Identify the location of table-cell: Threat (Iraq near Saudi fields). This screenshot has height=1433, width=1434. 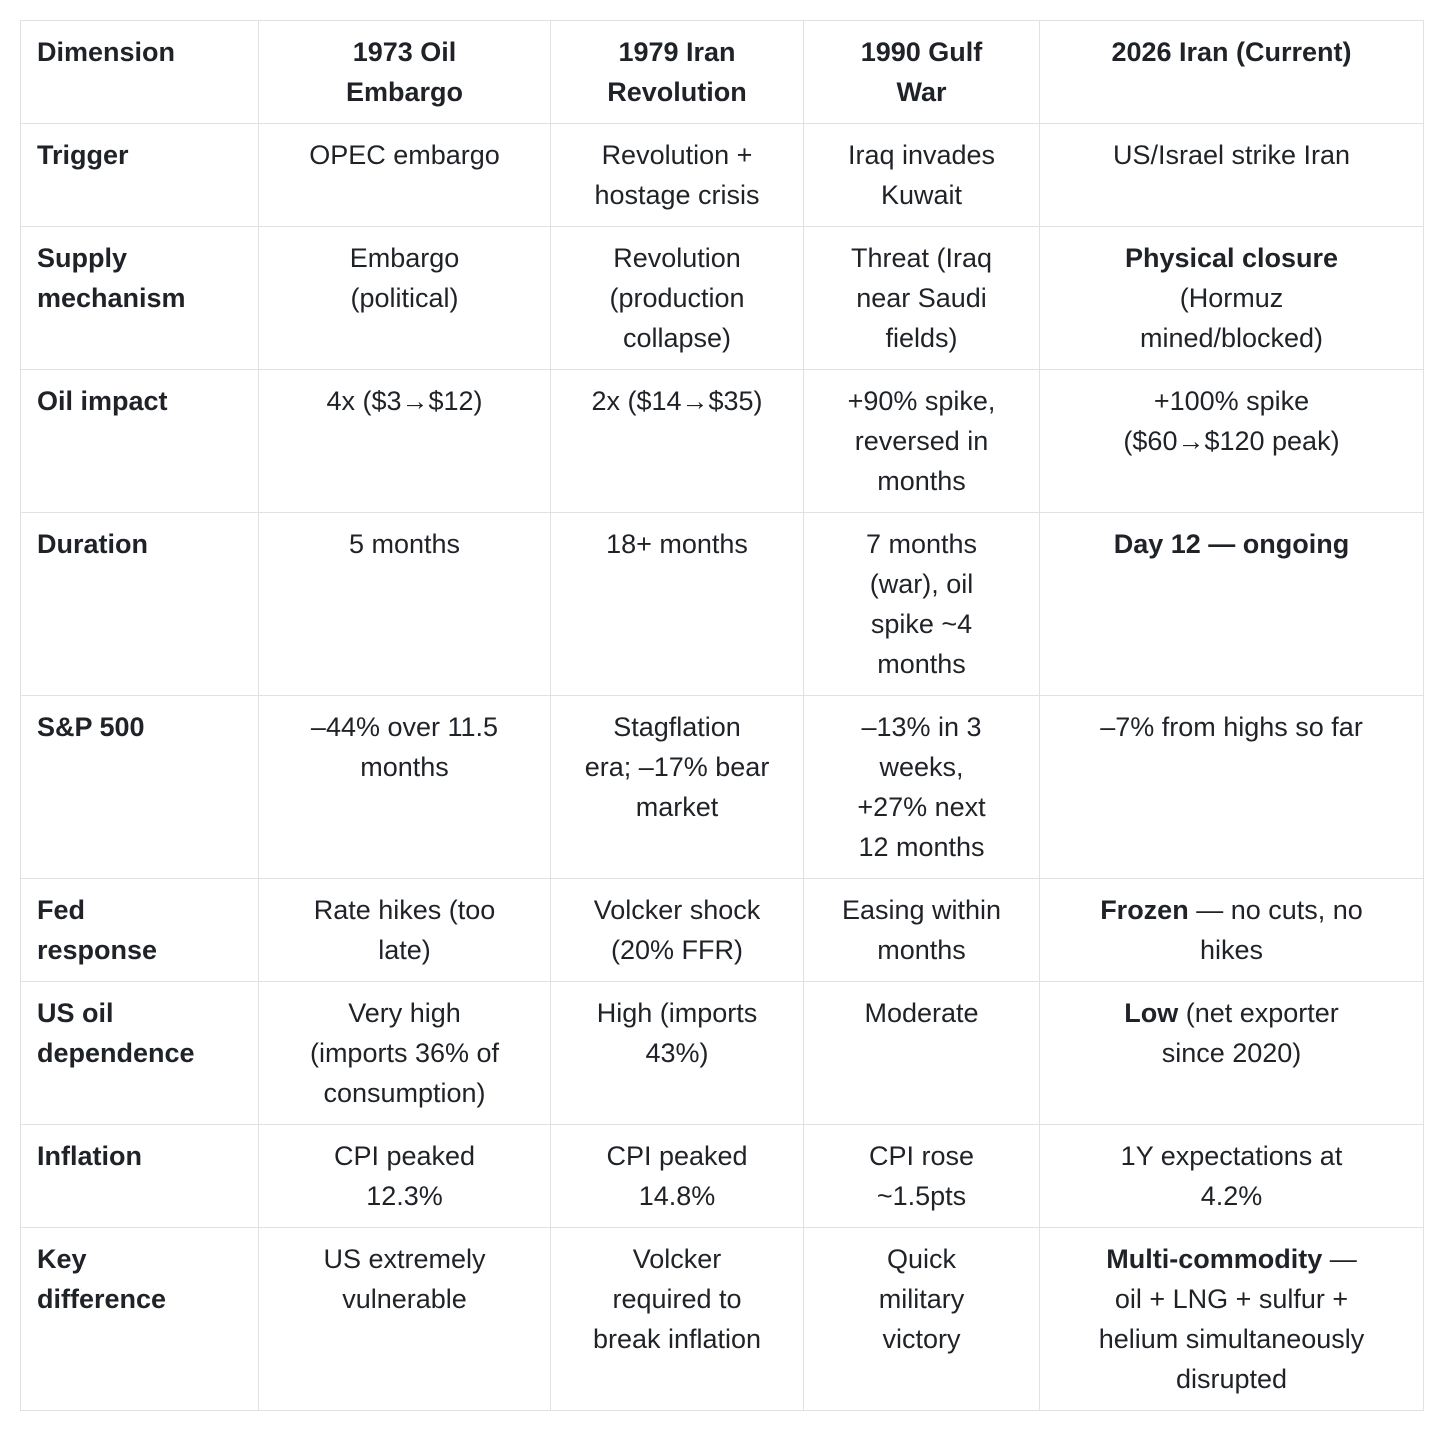
(921, 298).